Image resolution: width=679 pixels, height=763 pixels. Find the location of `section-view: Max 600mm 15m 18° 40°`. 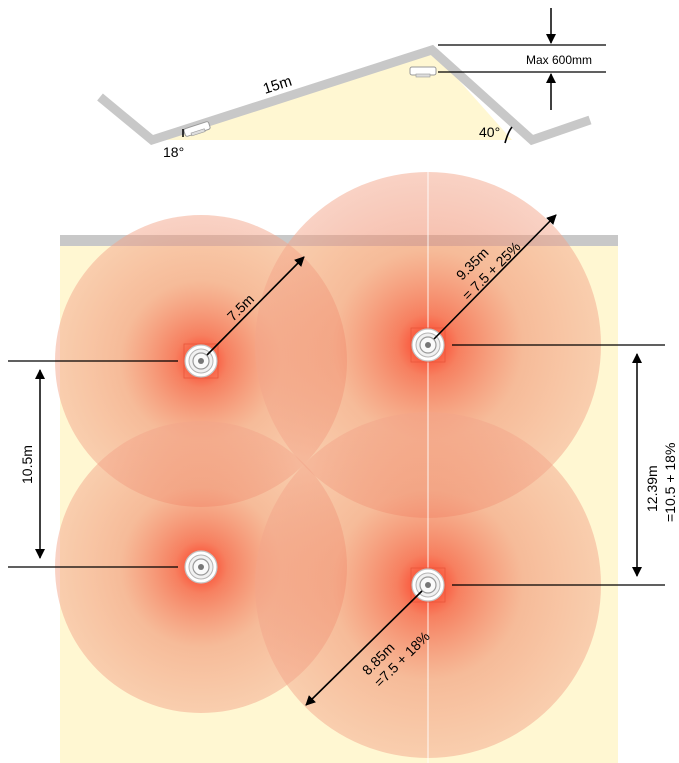

section-view: Max 600mm 15m 18° 40° is located at coordinates (351, 84).